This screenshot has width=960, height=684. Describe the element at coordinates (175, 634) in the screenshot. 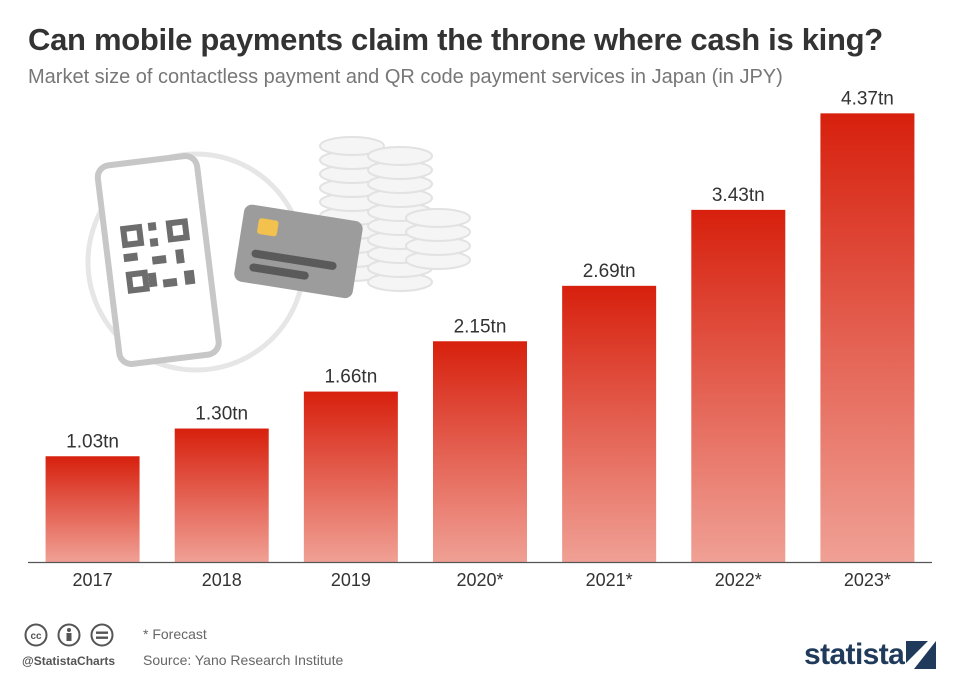

I see `forecast-note: * Forecast` at that location.